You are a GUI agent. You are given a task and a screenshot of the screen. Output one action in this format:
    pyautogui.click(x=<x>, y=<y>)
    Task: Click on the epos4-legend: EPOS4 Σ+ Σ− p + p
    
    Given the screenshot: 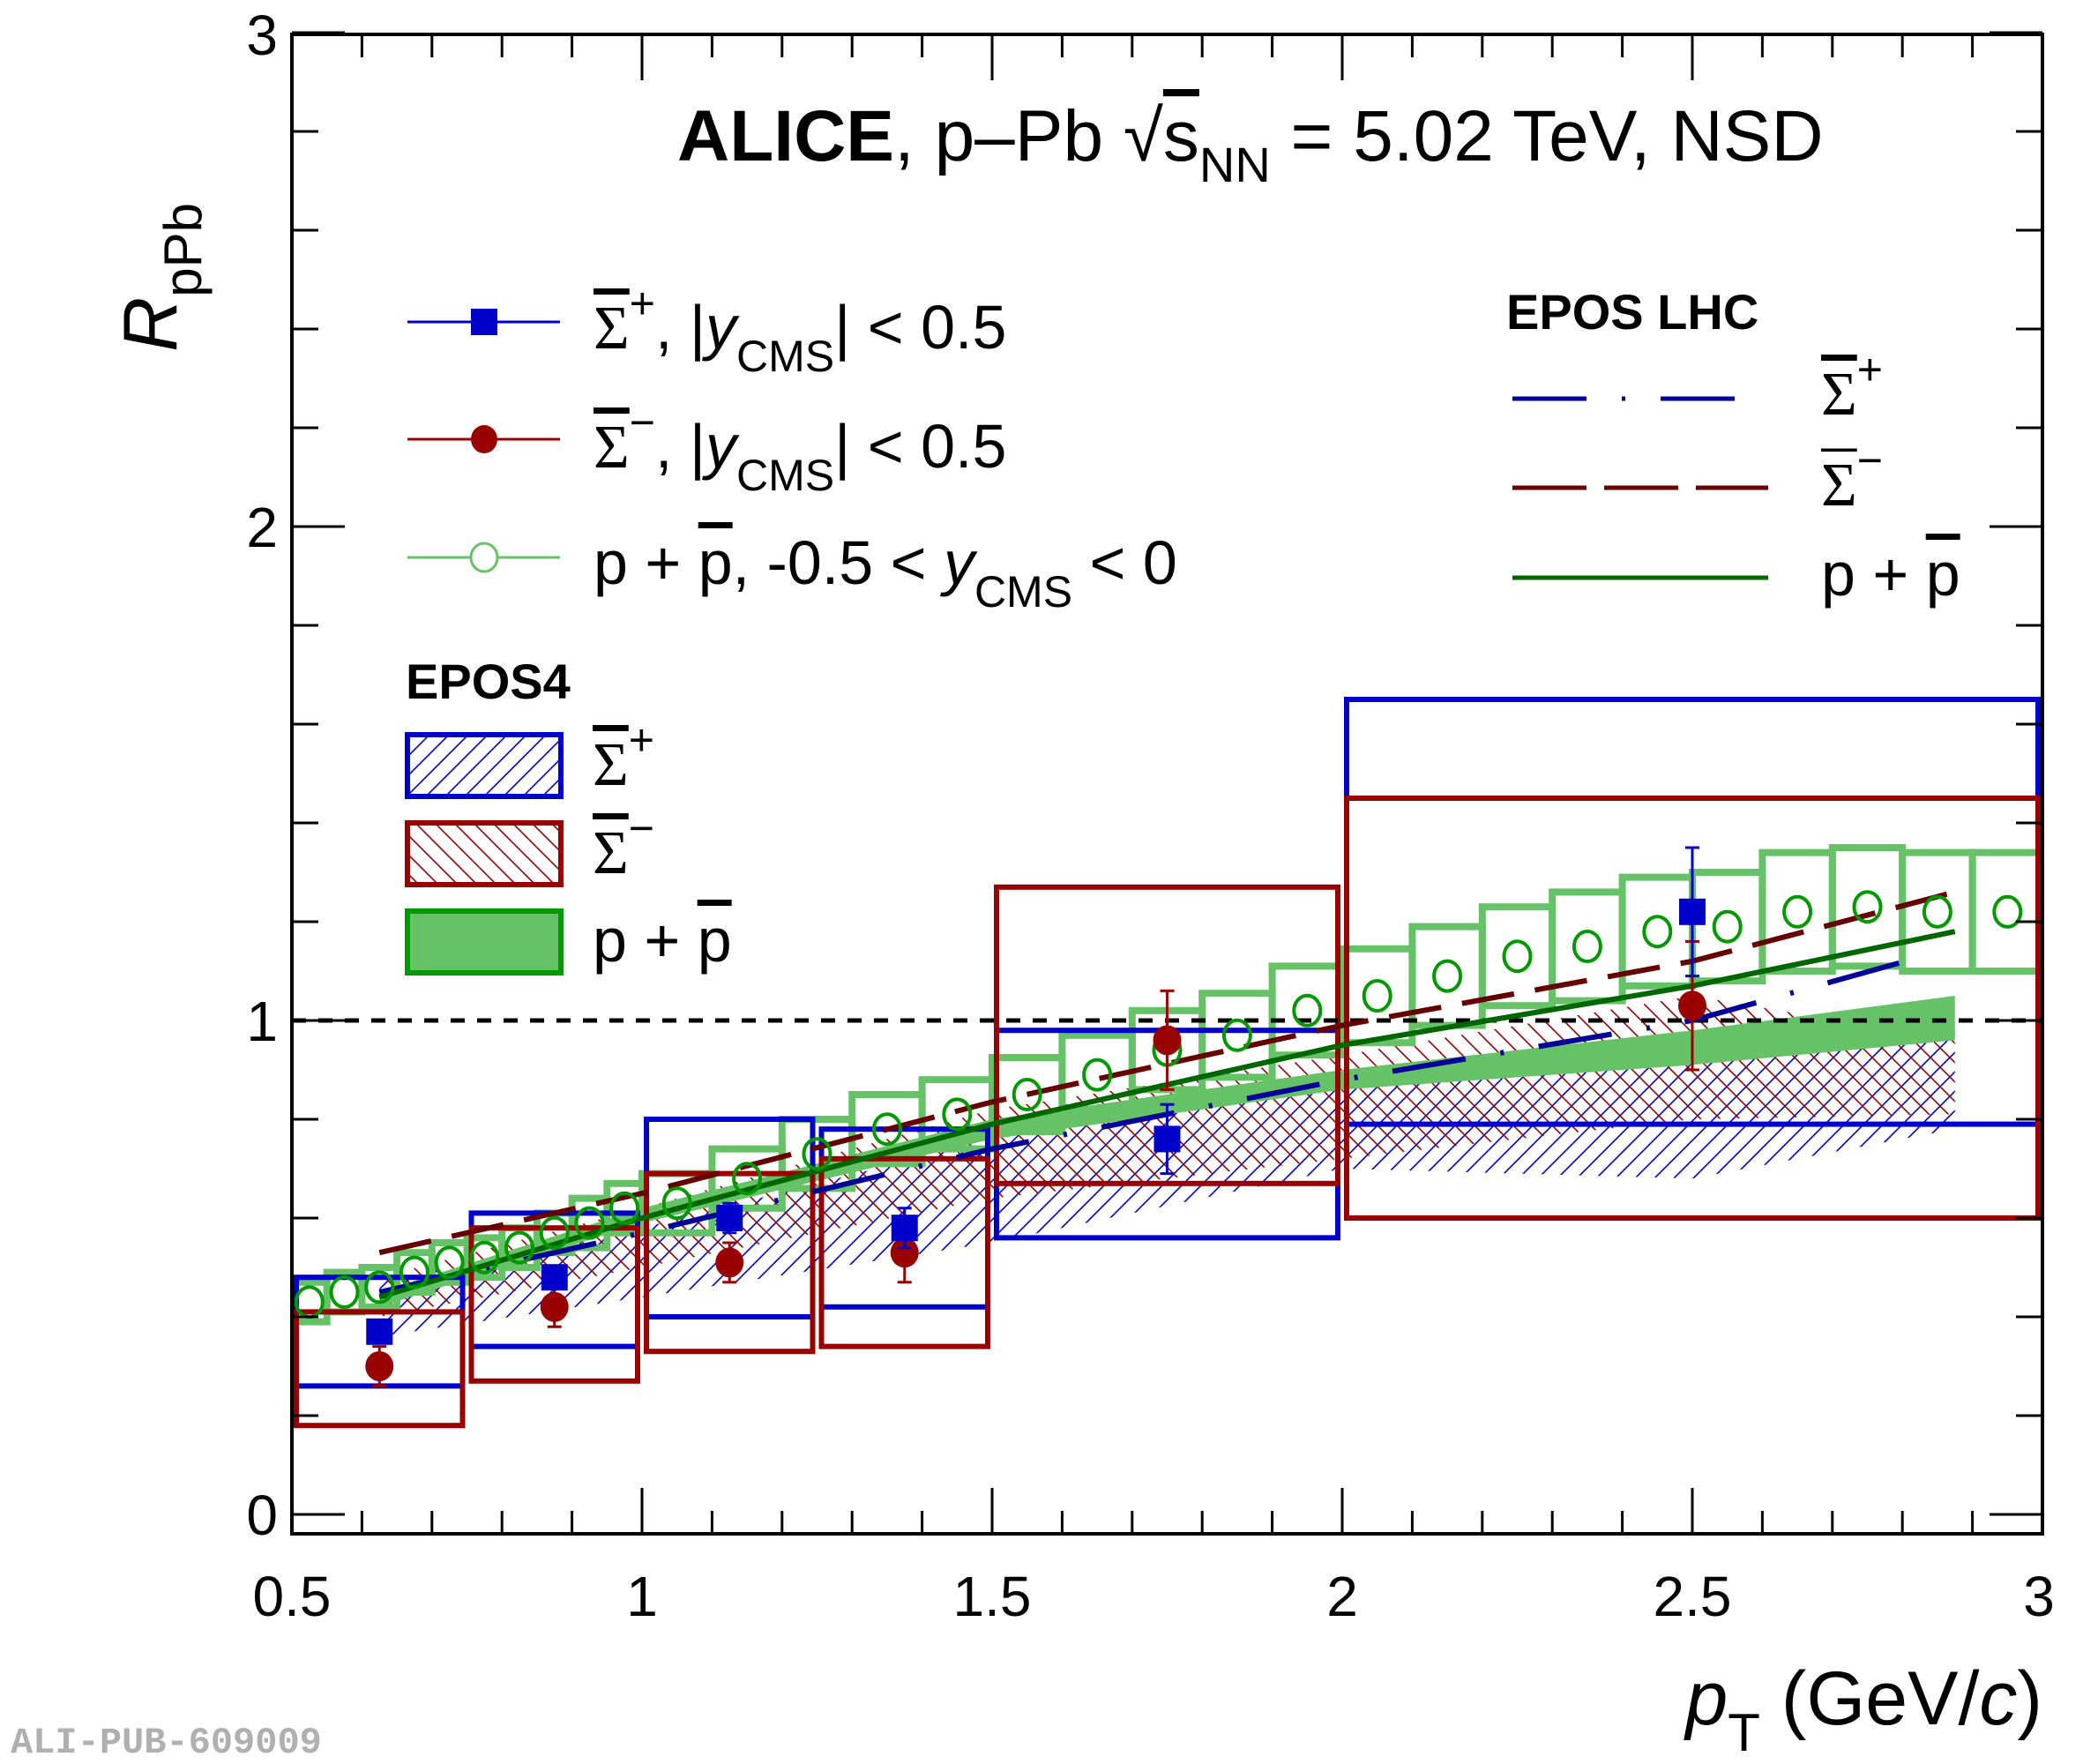 What is the action you would take?
    pyautogui.click(x=568, y=814)
    